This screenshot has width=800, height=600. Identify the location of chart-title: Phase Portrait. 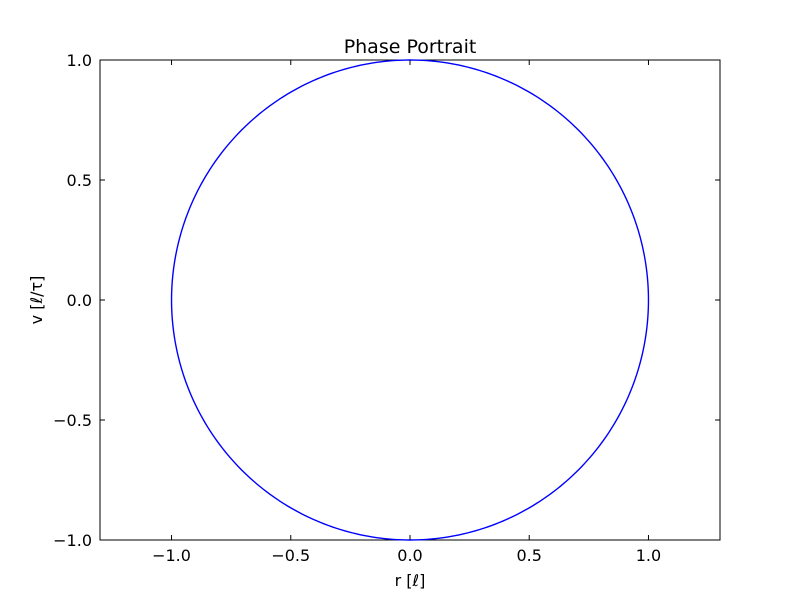
(410, 47).